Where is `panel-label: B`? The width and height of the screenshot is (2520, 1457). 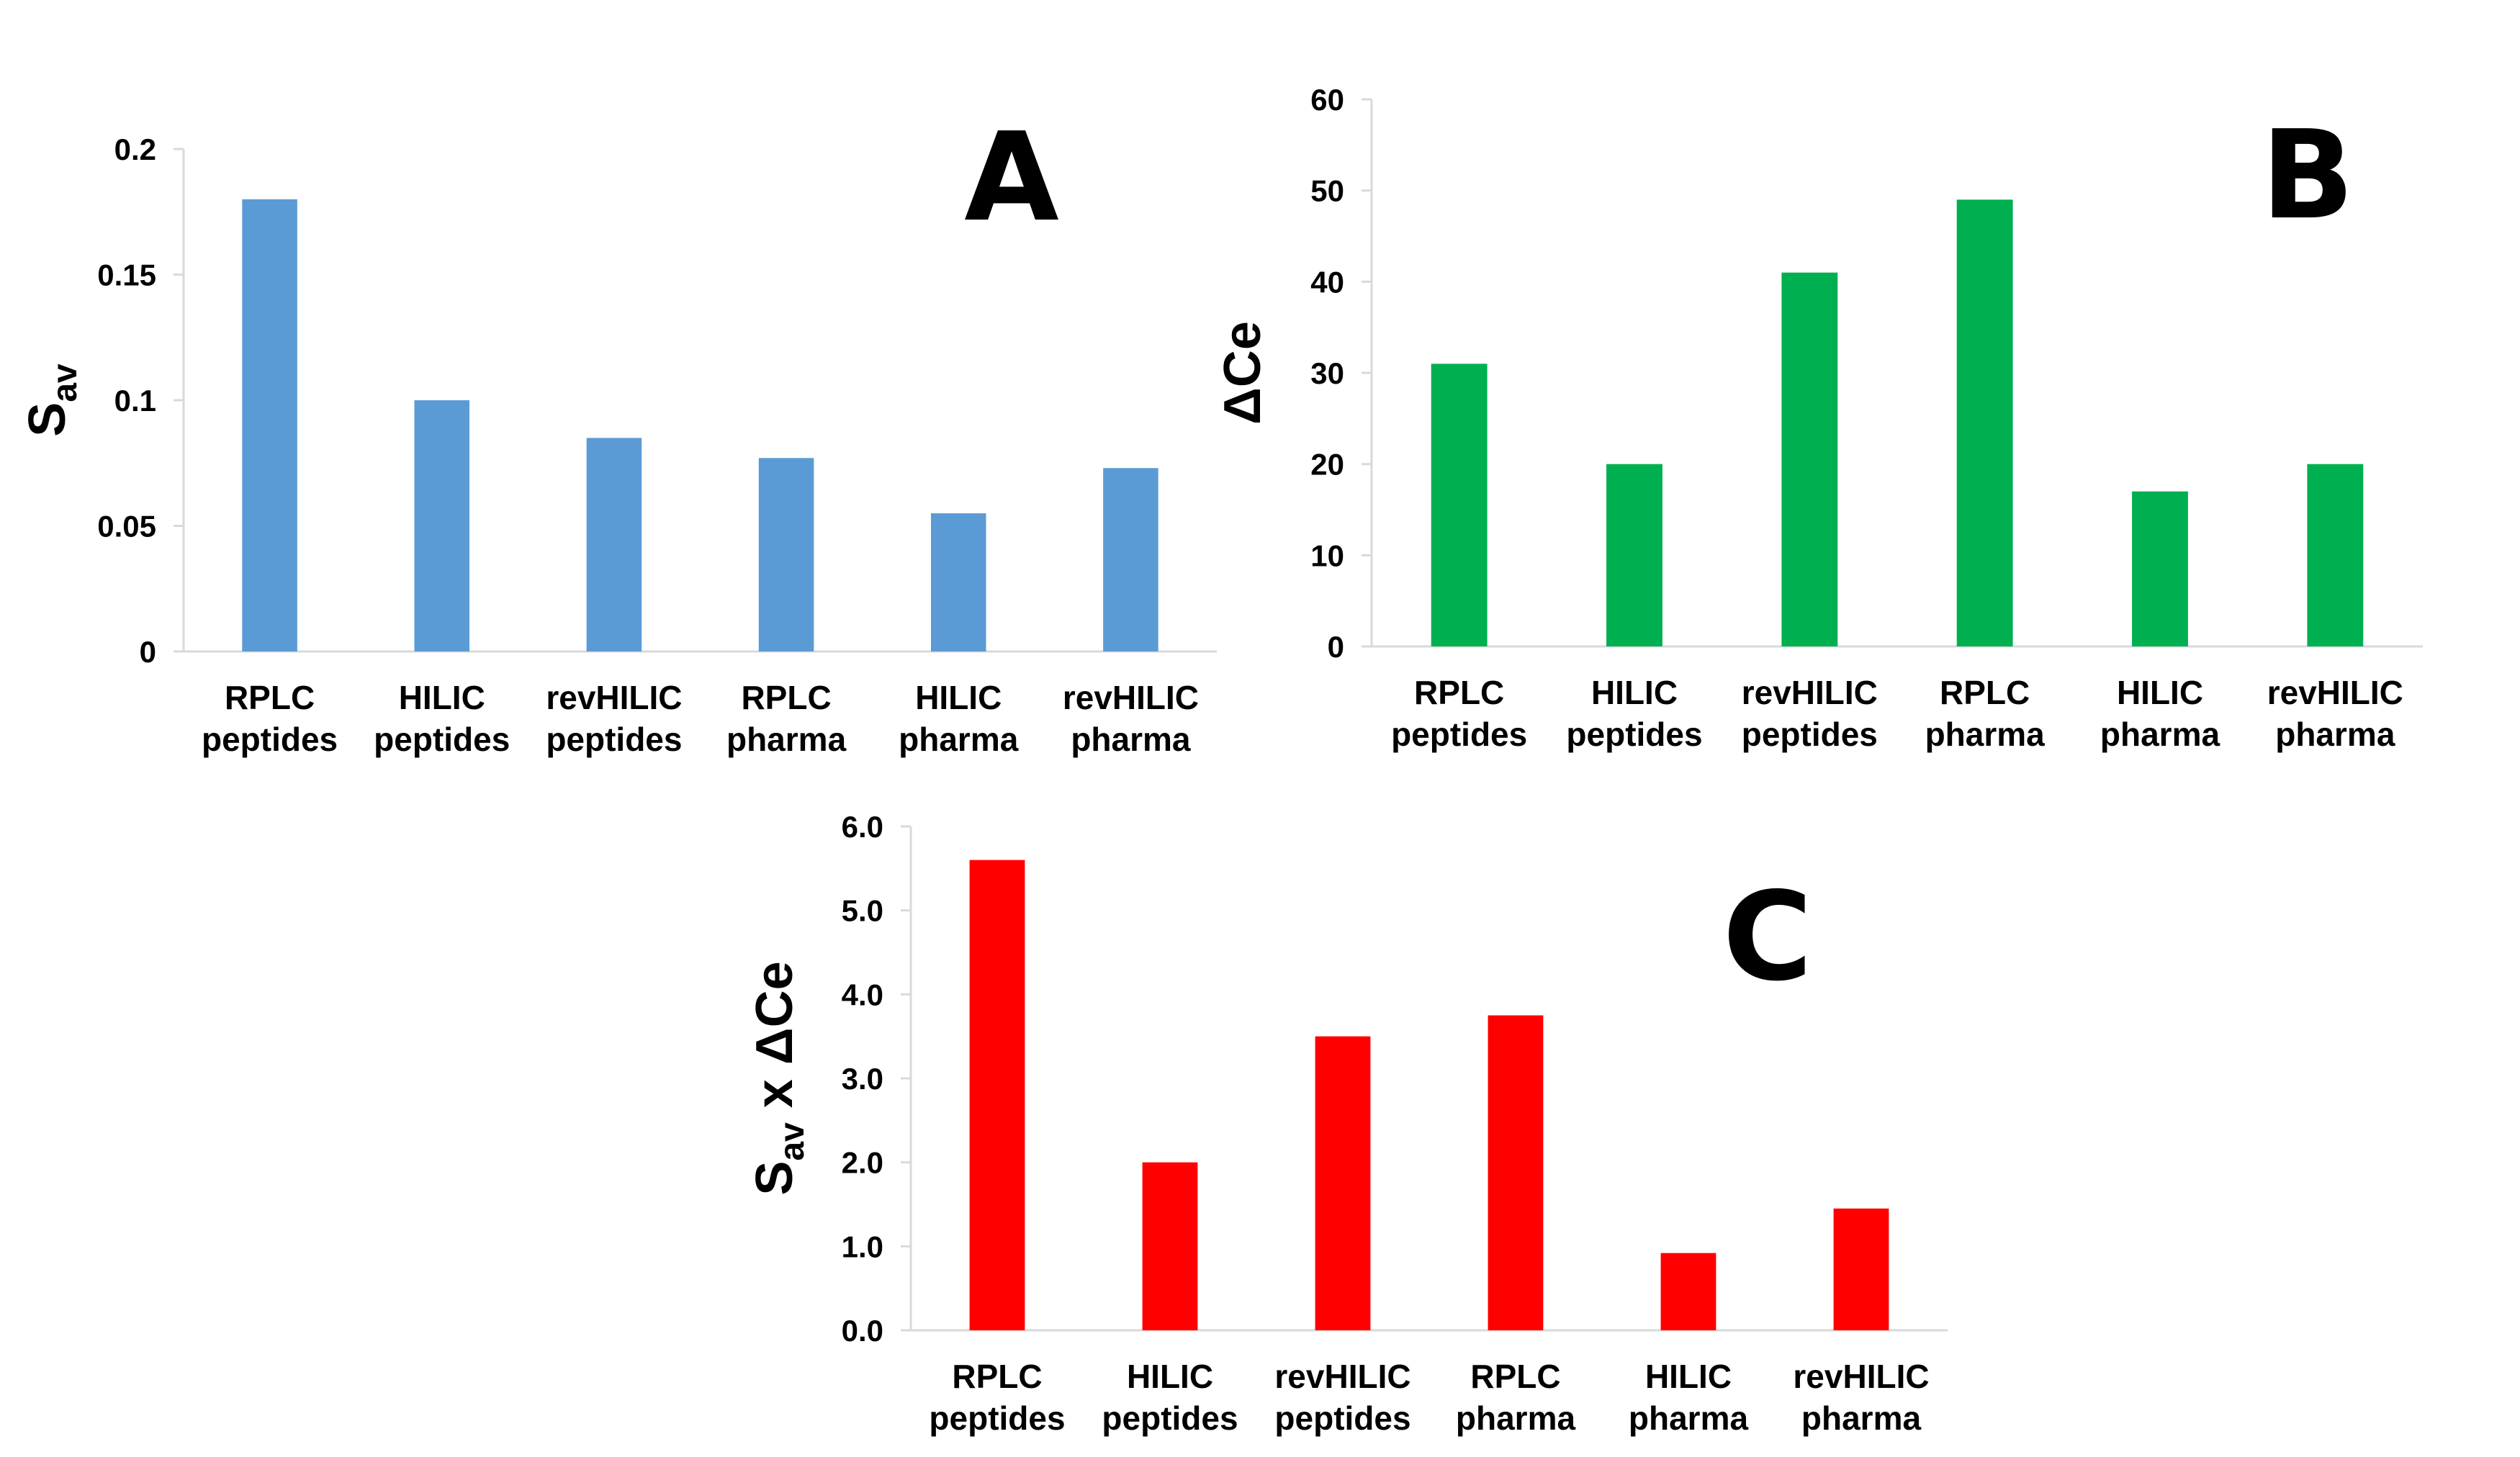
panel-label: B is located at coordinates (2307, 175).